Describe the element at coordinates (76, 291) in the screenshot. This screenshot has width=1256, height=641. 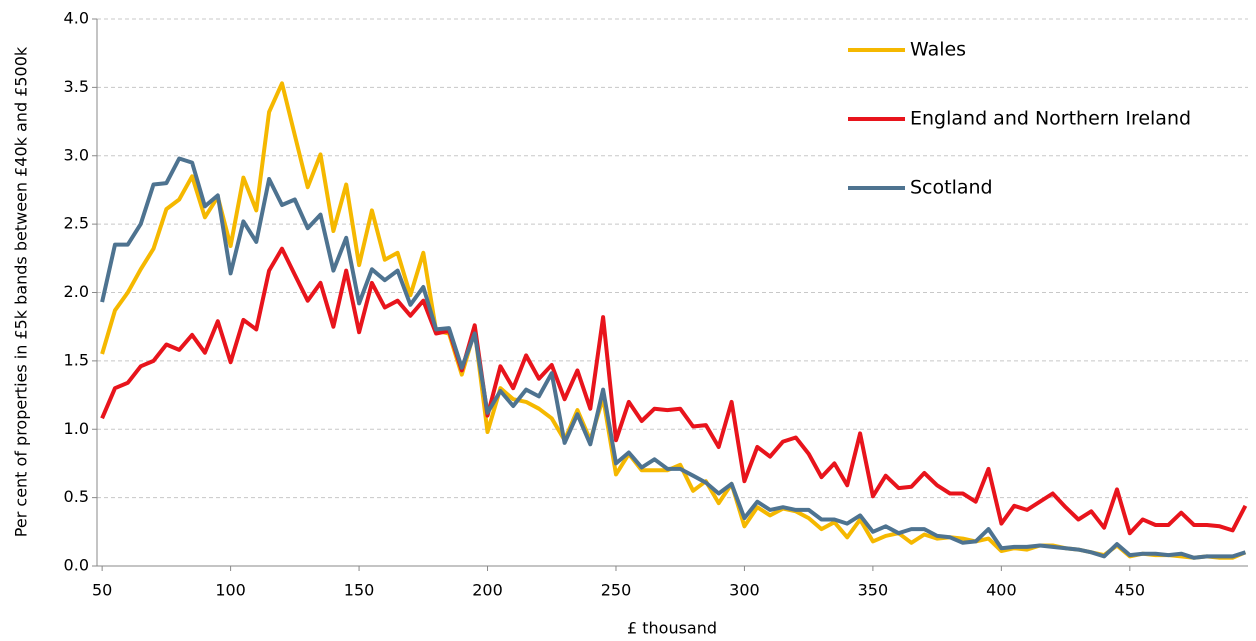
I see `y-tick-label: 2.0` at that location.